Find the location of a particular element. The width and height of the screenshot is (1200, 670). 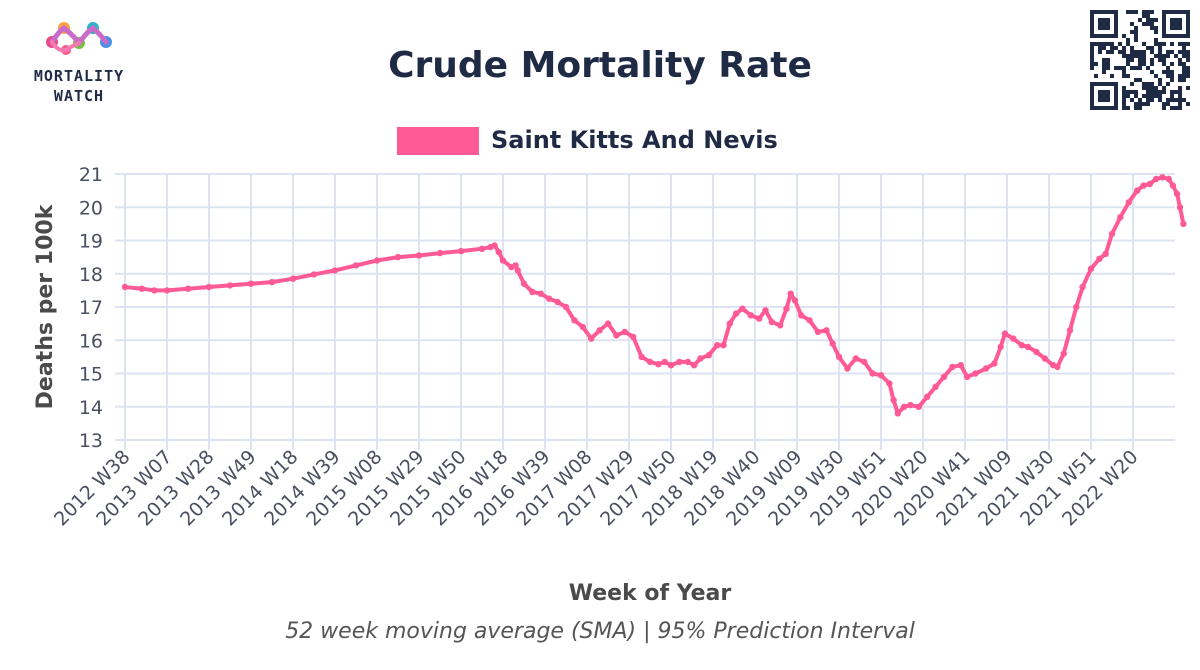

qr-code-icon is located at coordinates (1140, 60).